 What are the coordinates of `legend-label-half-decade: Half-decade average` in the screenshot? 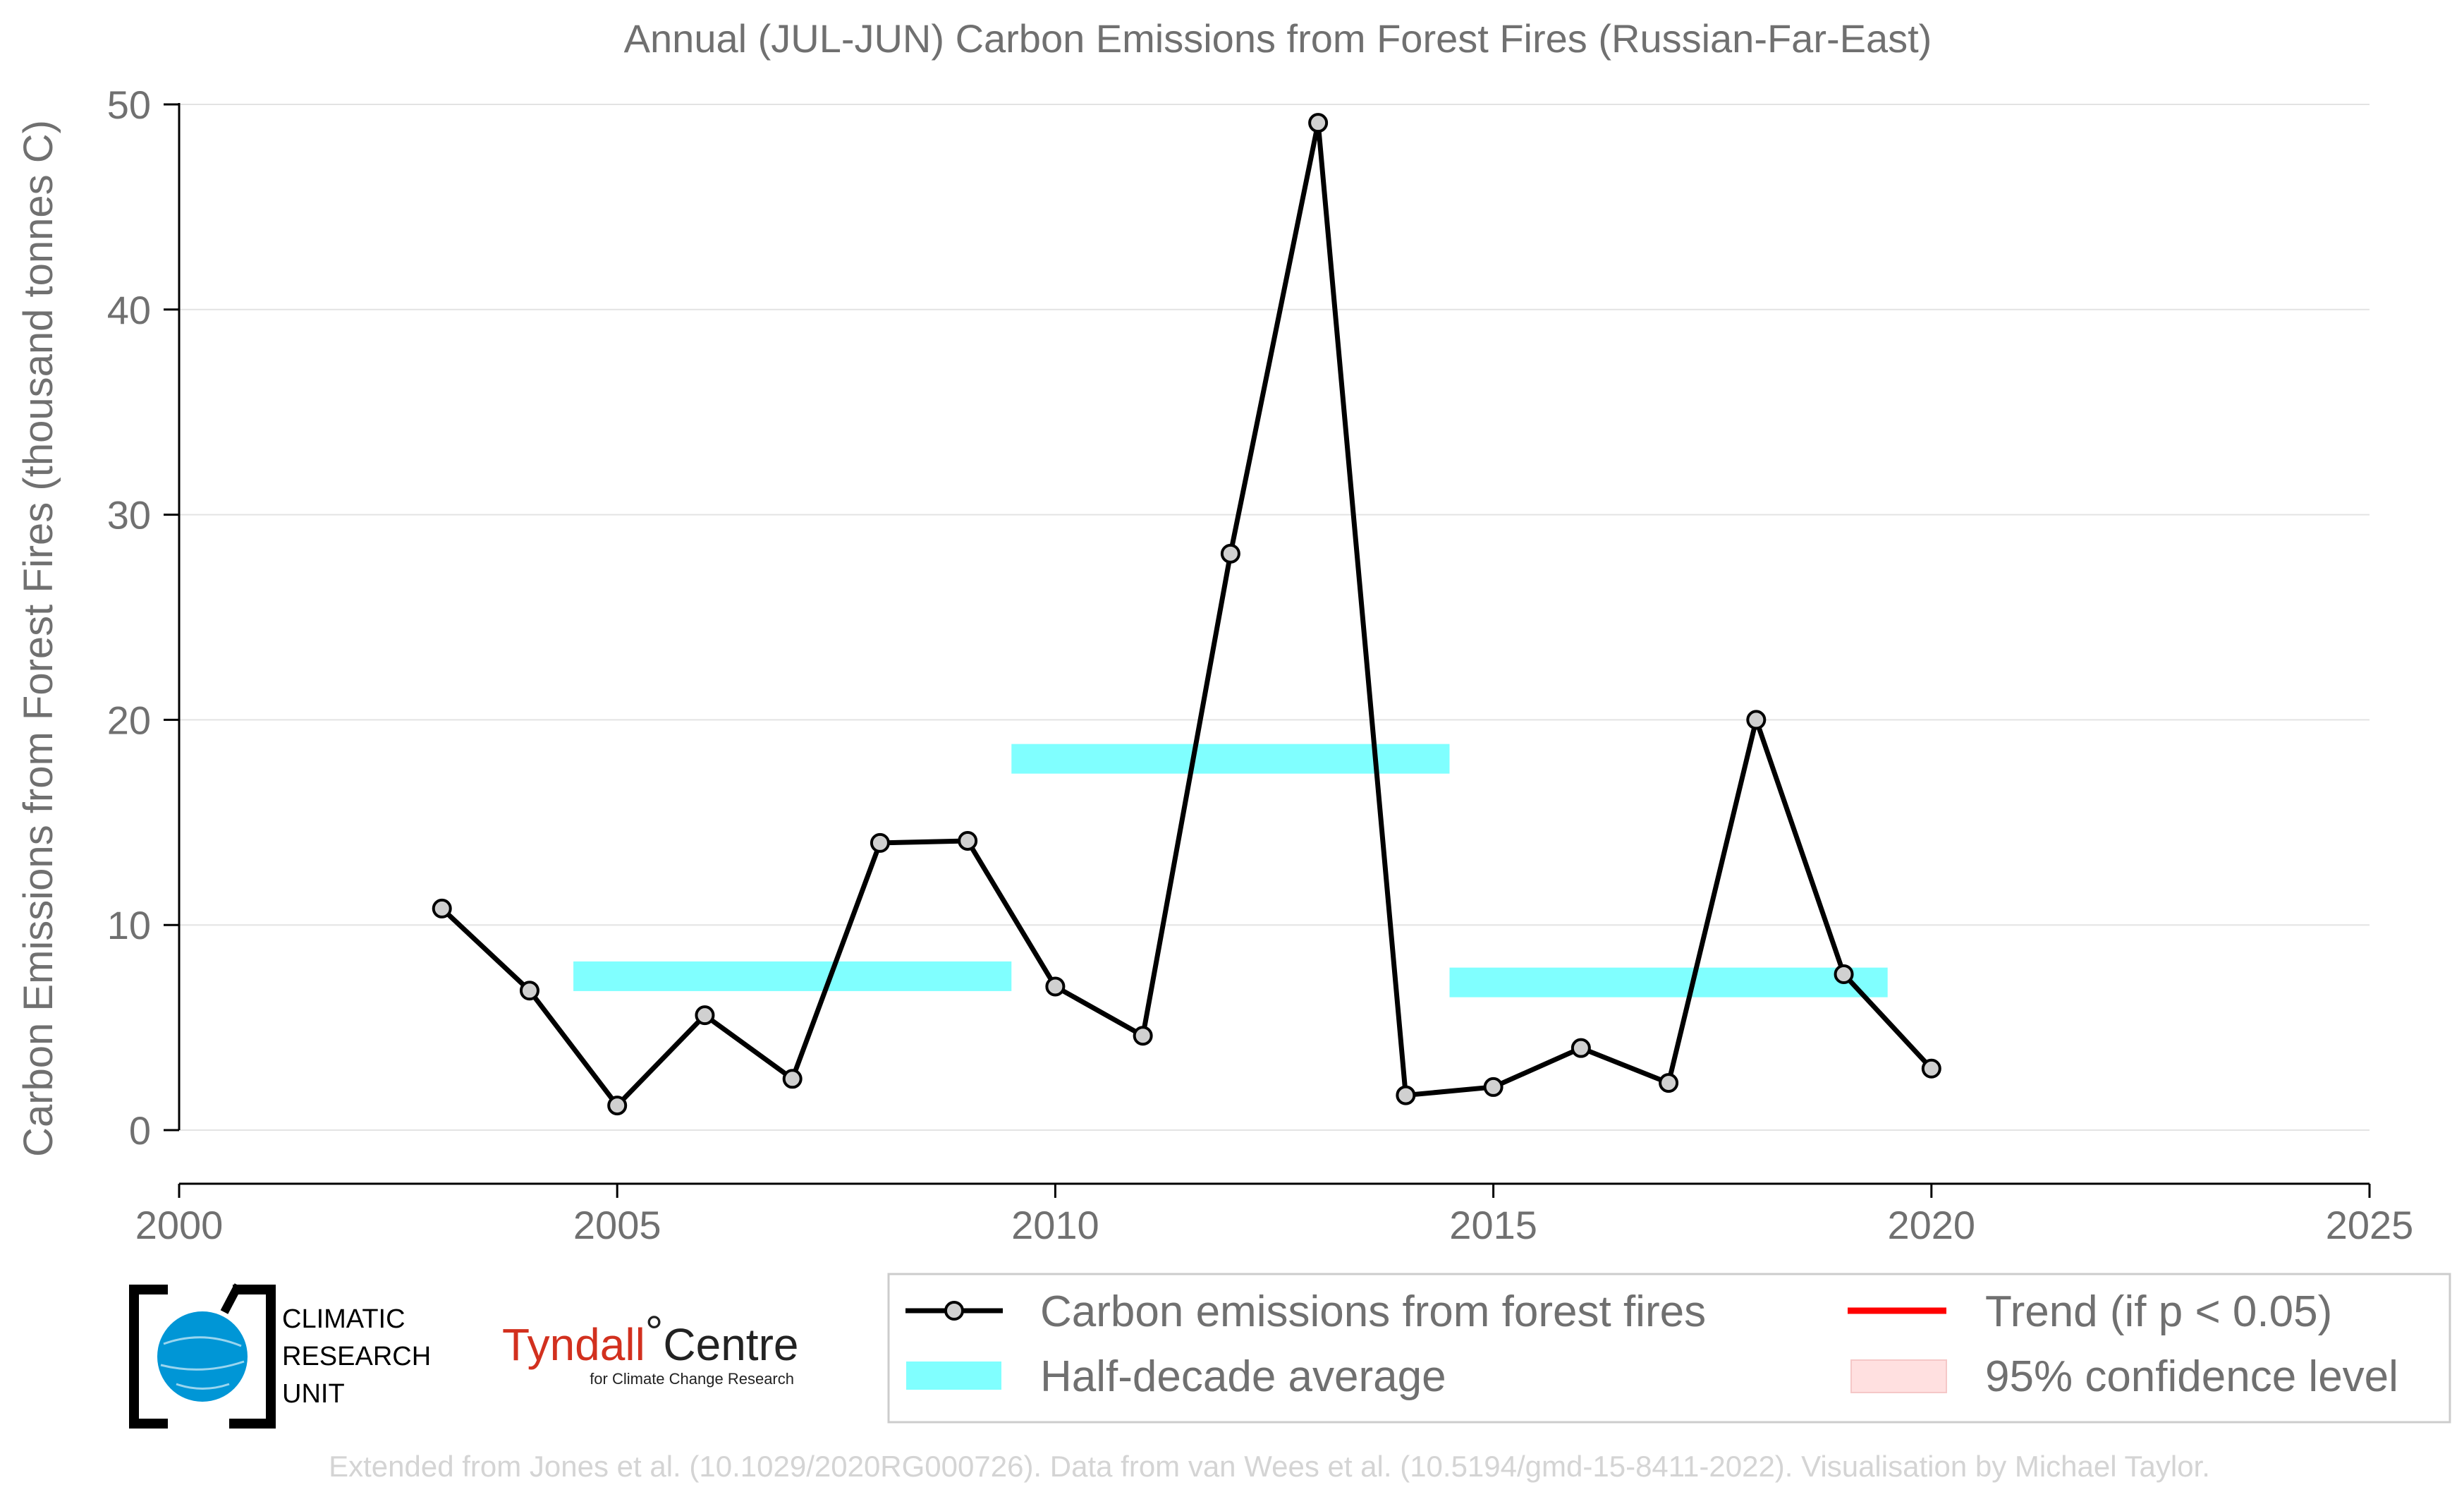 It's located at (1243, 1376).